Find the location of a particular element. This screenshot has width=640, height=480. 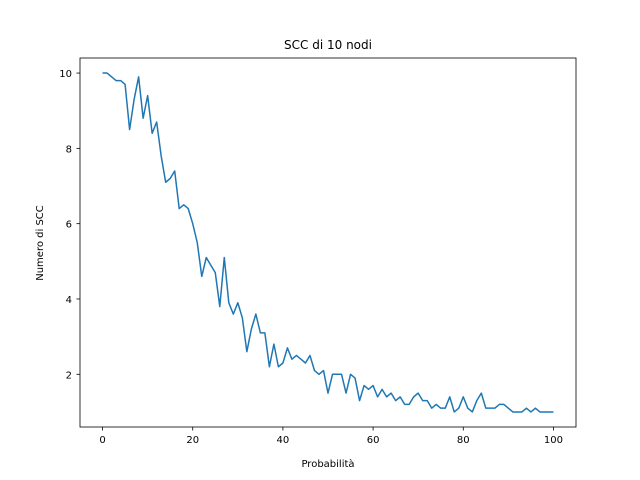

y-tick-label: 4 is located at coordinates (69, 300).